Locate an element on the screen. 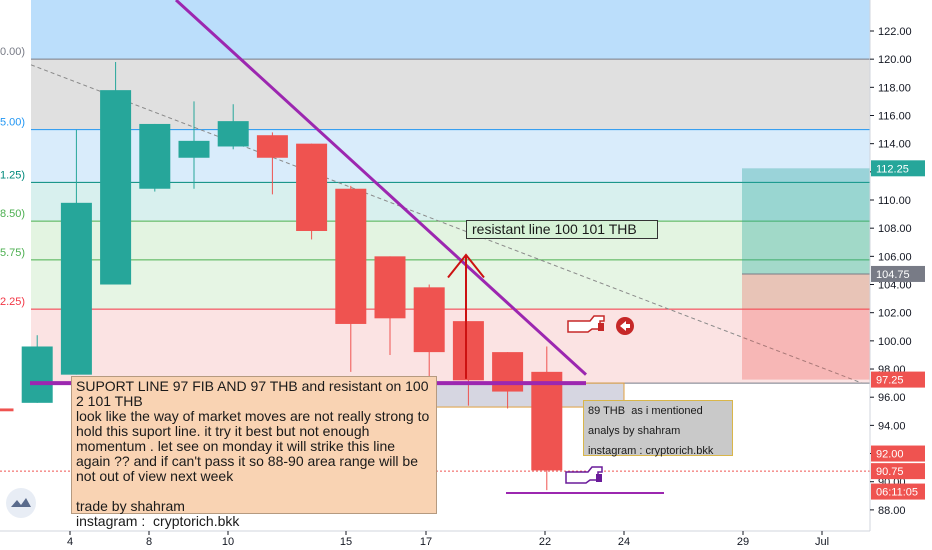 Image resolution: width=932 pixels, height=550 pixels. logo-icon is located at coordinates (21, 503).